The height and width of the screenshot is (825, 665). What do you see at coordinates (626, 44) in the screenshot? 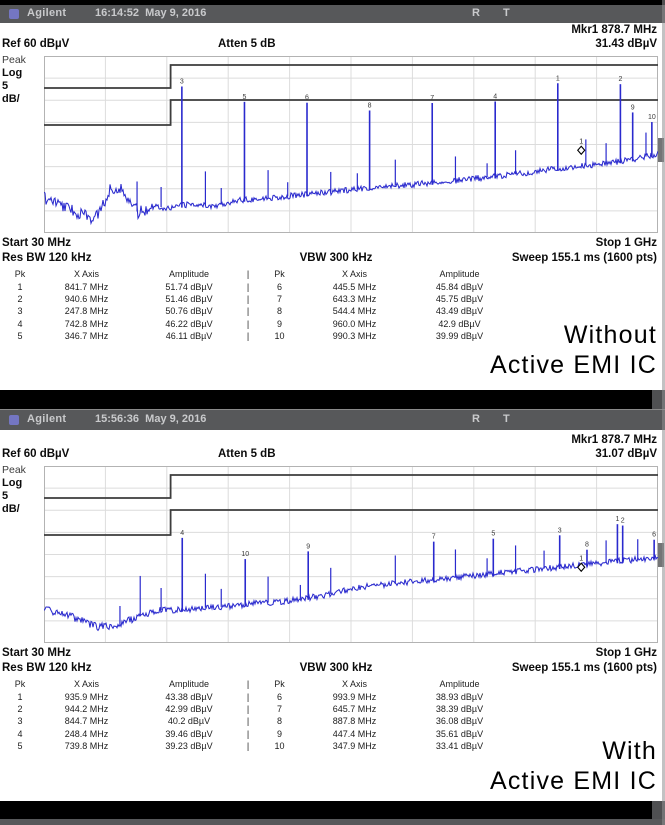
I see `marker-readout-amp: 31.43 dBµV` at bounding box center [626, 44].